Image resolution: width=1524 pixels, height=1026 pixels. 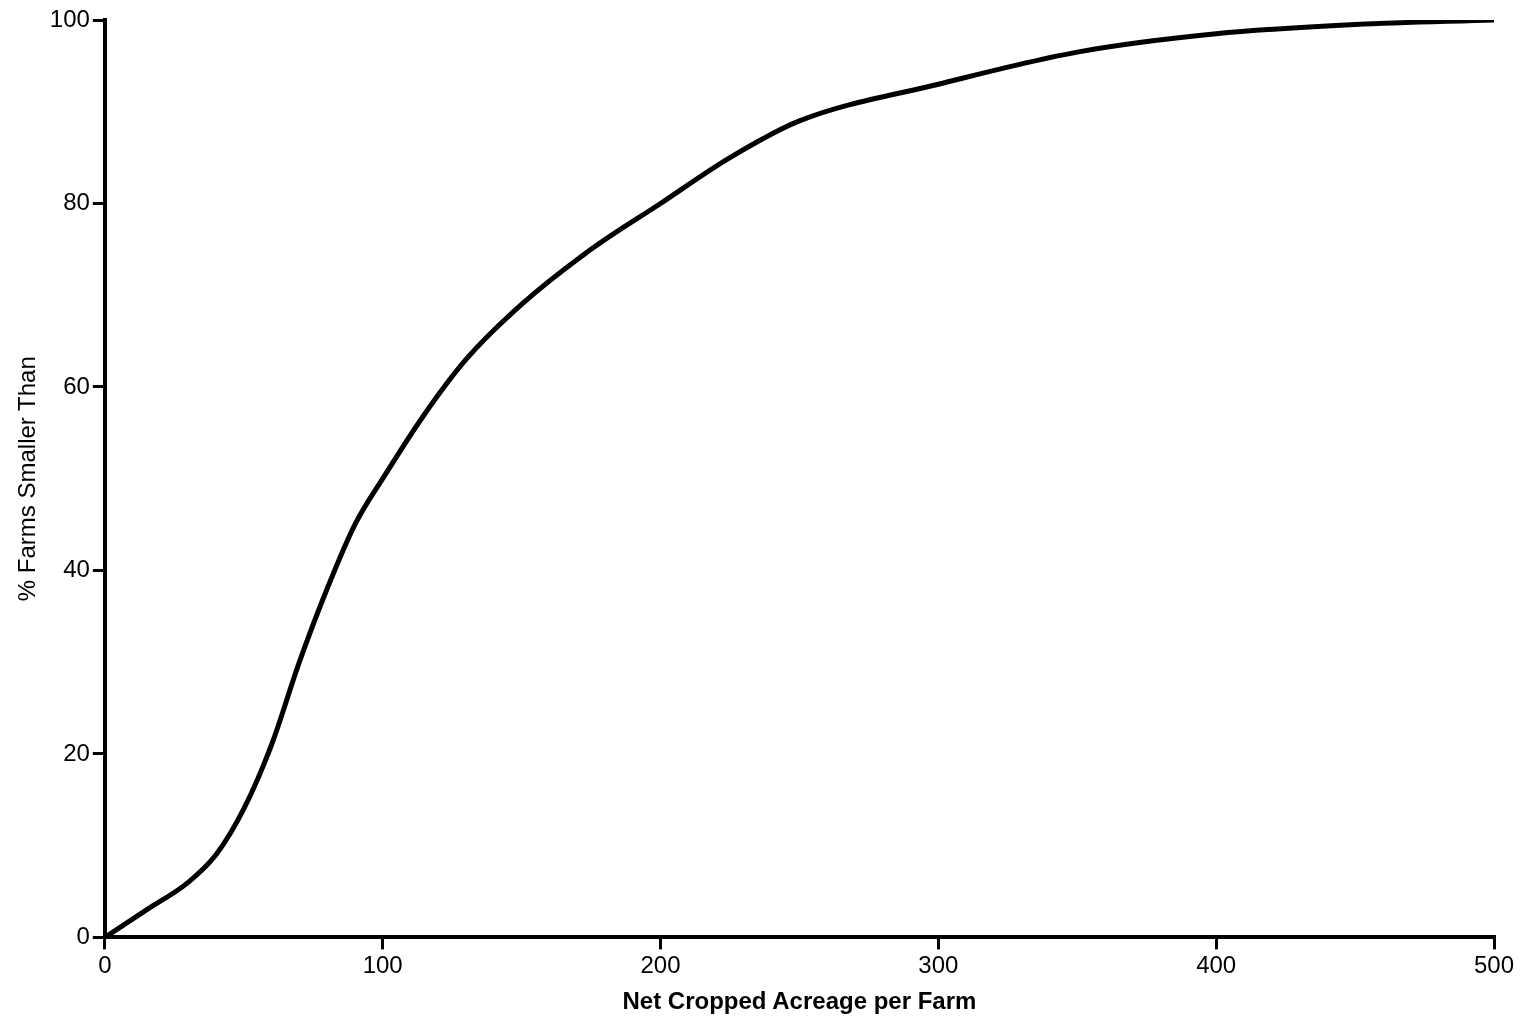 I want to click on y-axis-title: % Farms Smaller Than, so click(x=27, y=479).